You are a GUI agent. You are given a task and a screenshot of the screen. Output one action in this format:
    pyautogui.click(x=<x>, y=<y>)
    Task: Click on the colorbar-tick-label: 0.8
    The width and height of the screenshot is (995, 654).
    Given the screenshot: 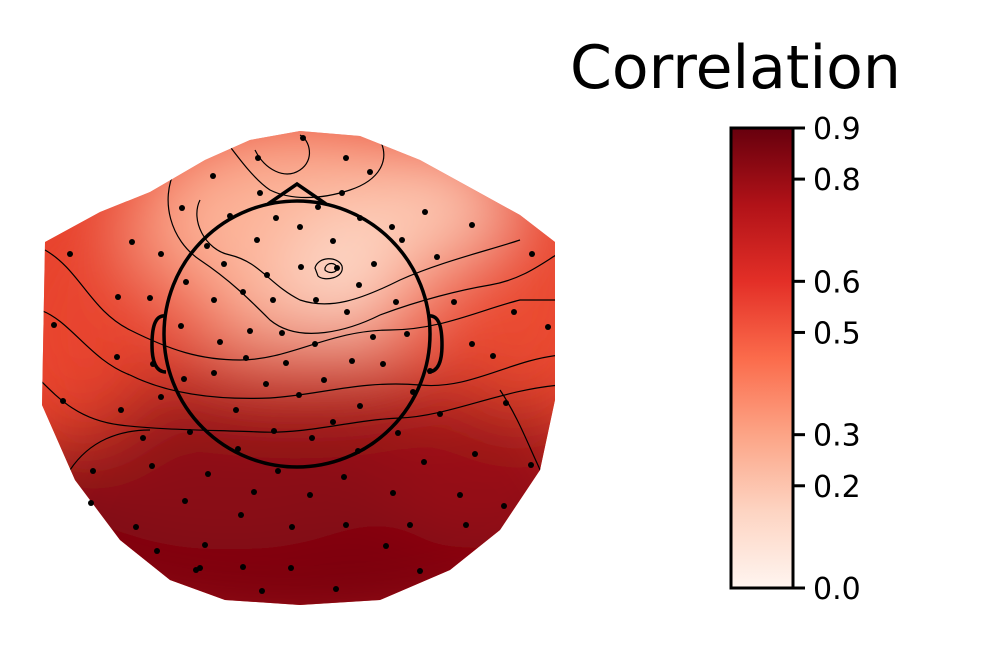 What is the action you would take?
    pyautogui.click(x=837, y=180)
    